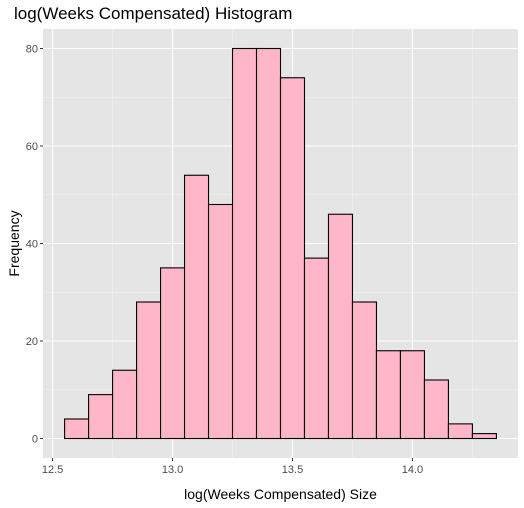  I want to click on y-axis-title: Frequency, so click(14, 243).